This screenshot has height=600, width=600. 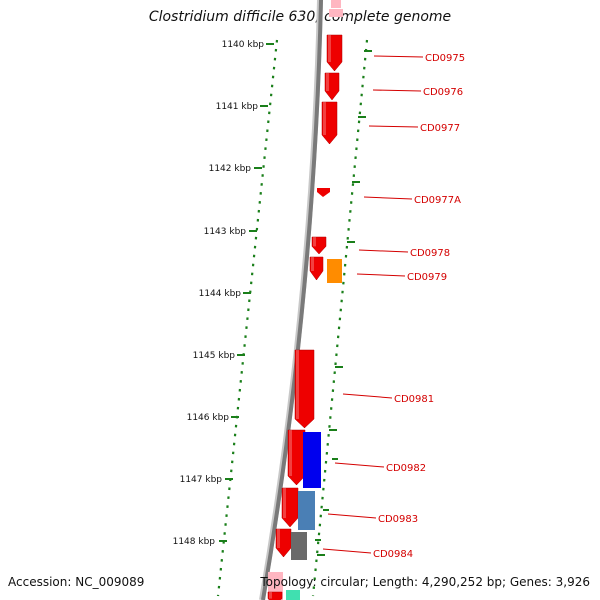 What do you see at coordinates (220, 294) in the screenshot?
I see `kbp-label: 1144 kbp` at bounding box center [220, 294].